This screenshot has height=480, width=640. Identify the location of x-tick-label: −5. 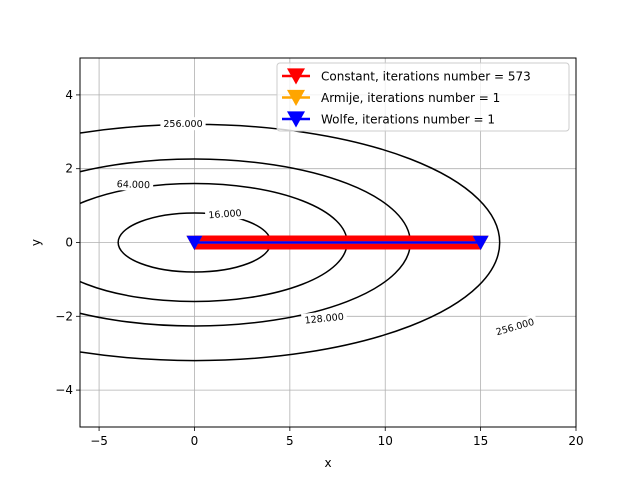
(99, 441).